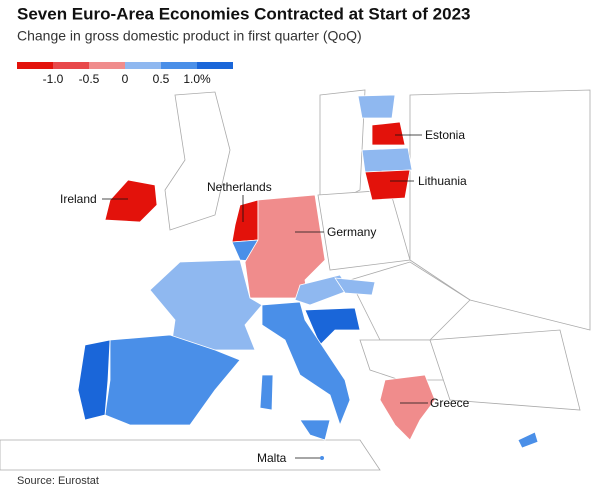  I want to click on austria, so click(322, 290).